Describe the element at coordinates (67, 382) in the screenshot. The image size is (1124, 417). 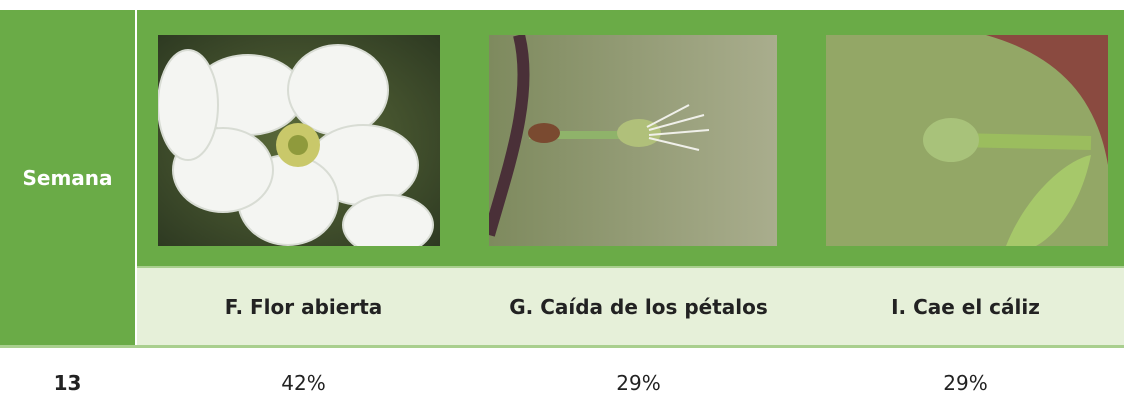
I see `week-cell: 13` at that location.